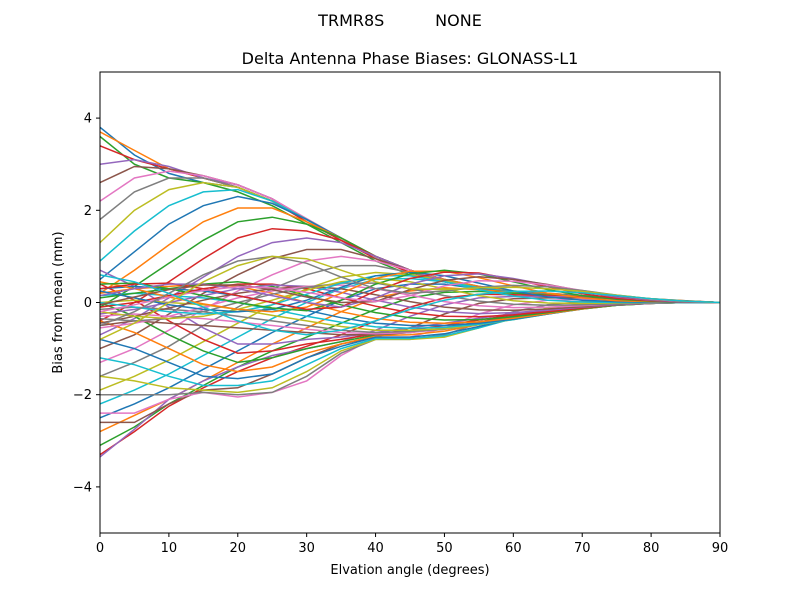  I want to click on x-tick-label: 20, so click(238, 548).